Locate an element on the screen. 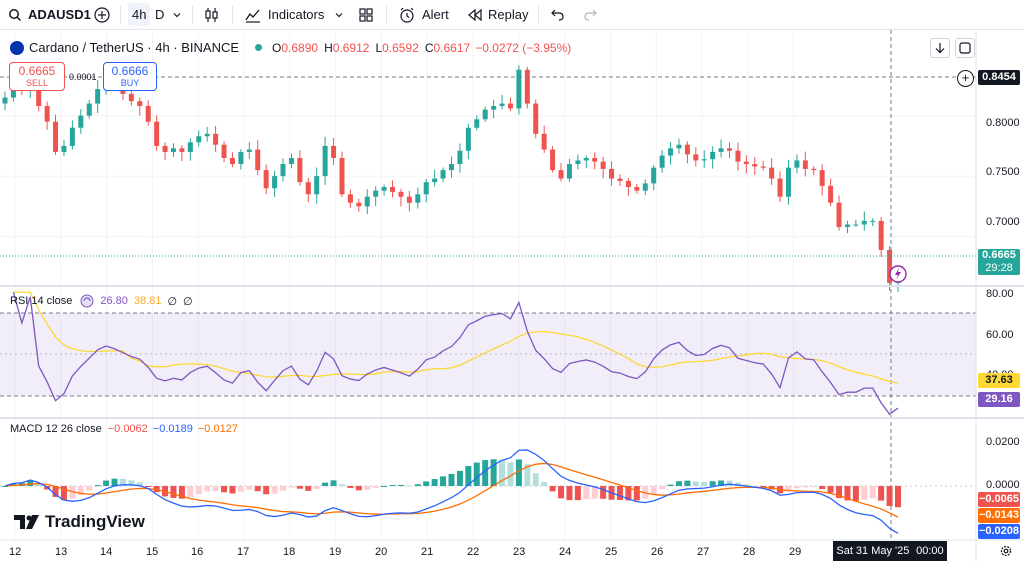 The height and width of the screenshot is (562, 1024). alert-button: Alert is located at coordinates (423, 14).